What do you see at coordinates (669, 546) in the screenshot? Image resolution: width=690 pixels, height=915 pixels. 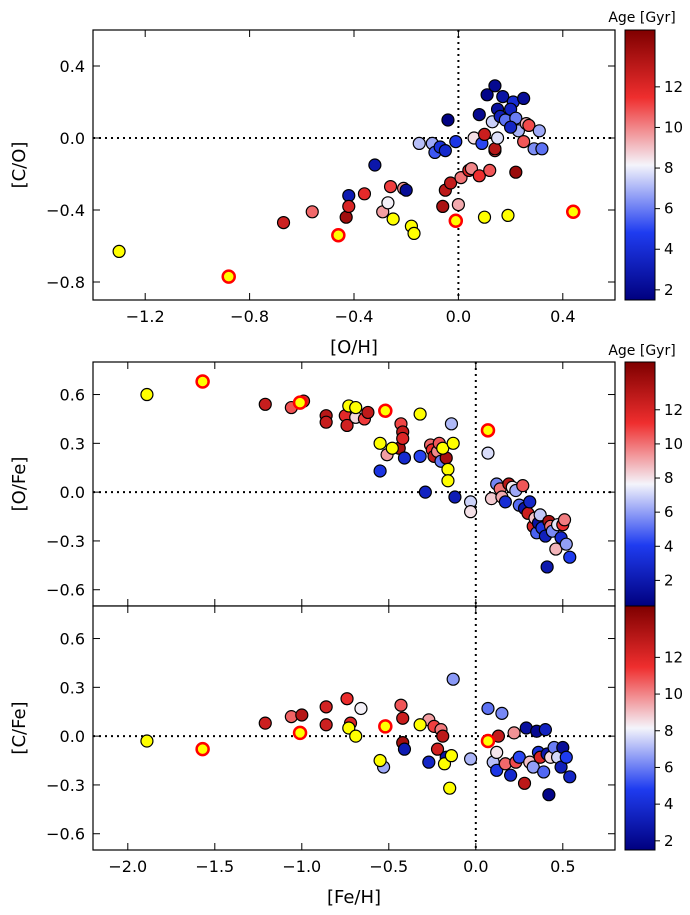 I see `colorbar-tick-label: 4` at bounding box center [669, 546].